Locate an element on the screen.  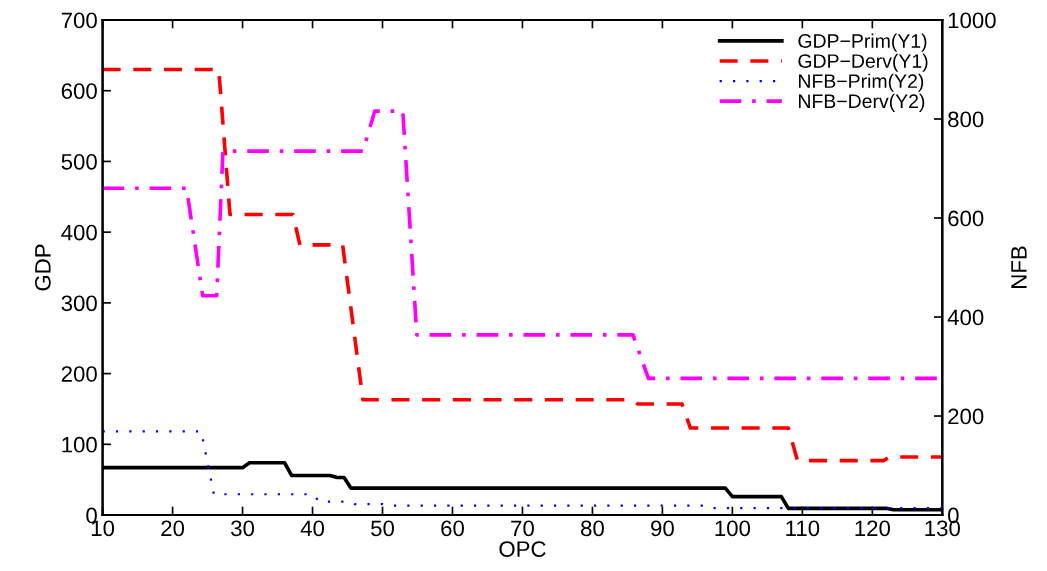
y-tick-label: 100 is located at coordinates (79, 444).